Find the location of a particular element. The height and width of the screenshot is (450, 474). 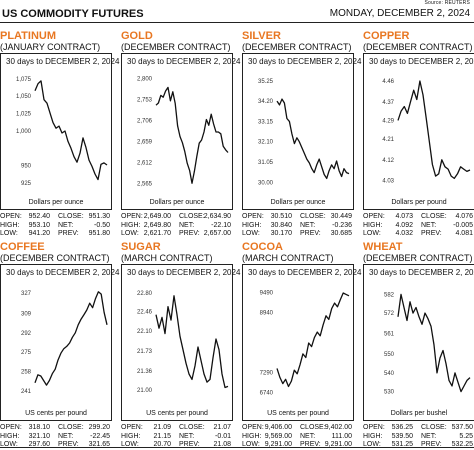

stat-value-high: 21.15 is located at coordinates (162, 436).